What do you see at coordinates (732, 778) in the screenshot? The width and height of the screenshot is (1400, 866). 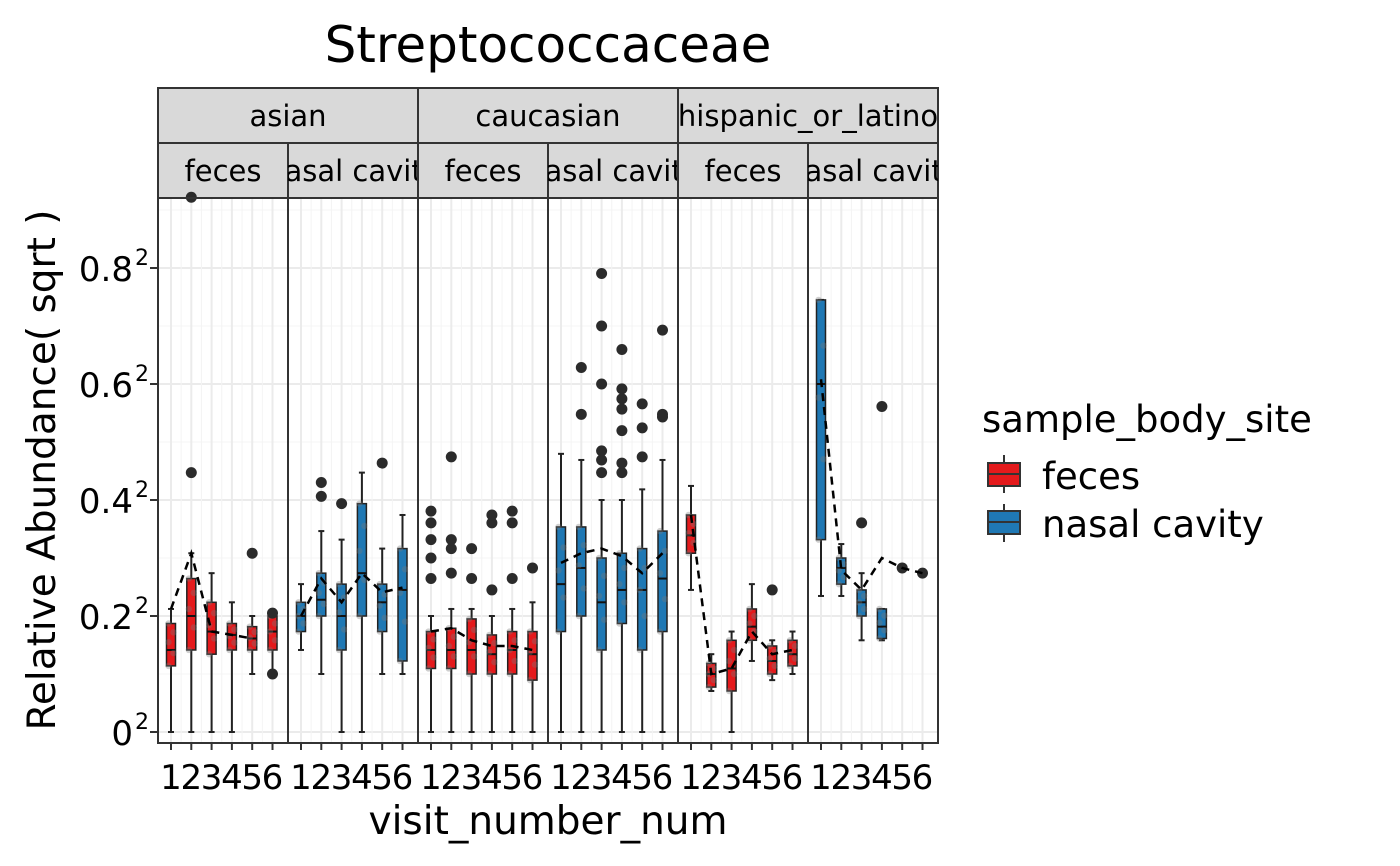 I see `x-tick-label: 3` at bounding box center [732, 778].